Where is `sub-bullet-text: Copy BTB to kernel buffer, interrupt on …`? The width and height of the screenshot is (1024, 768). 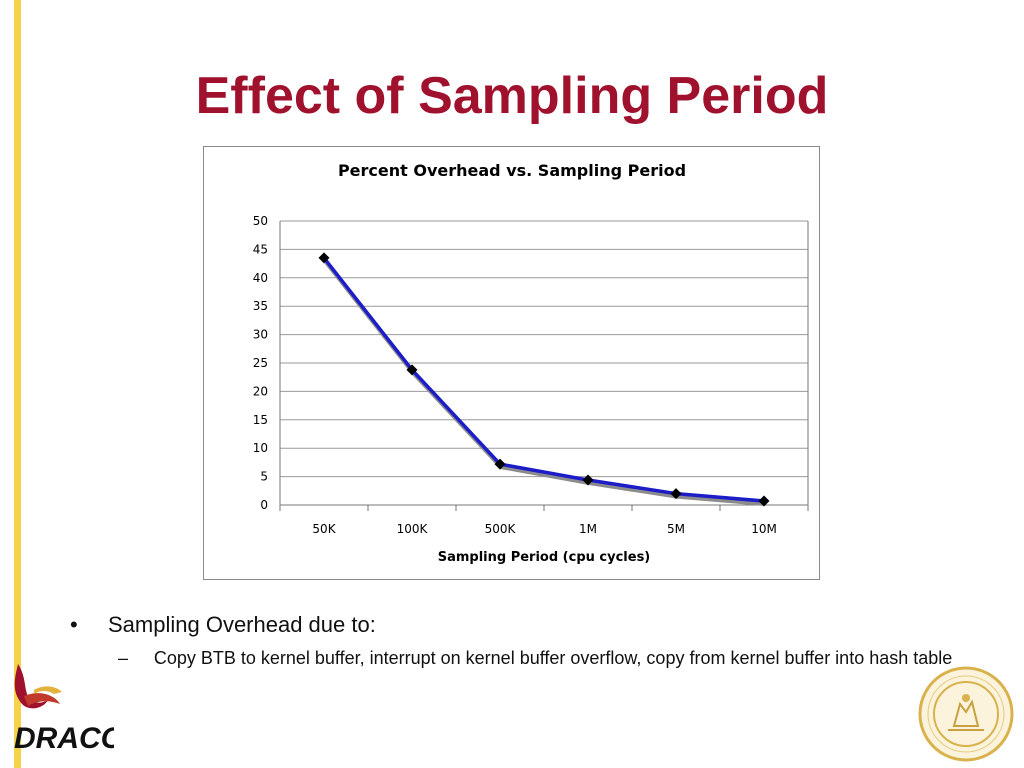 sub-bullet-text: Copy BTB to kernel buffer, interrupt on … is located at coordinates (553, 658).